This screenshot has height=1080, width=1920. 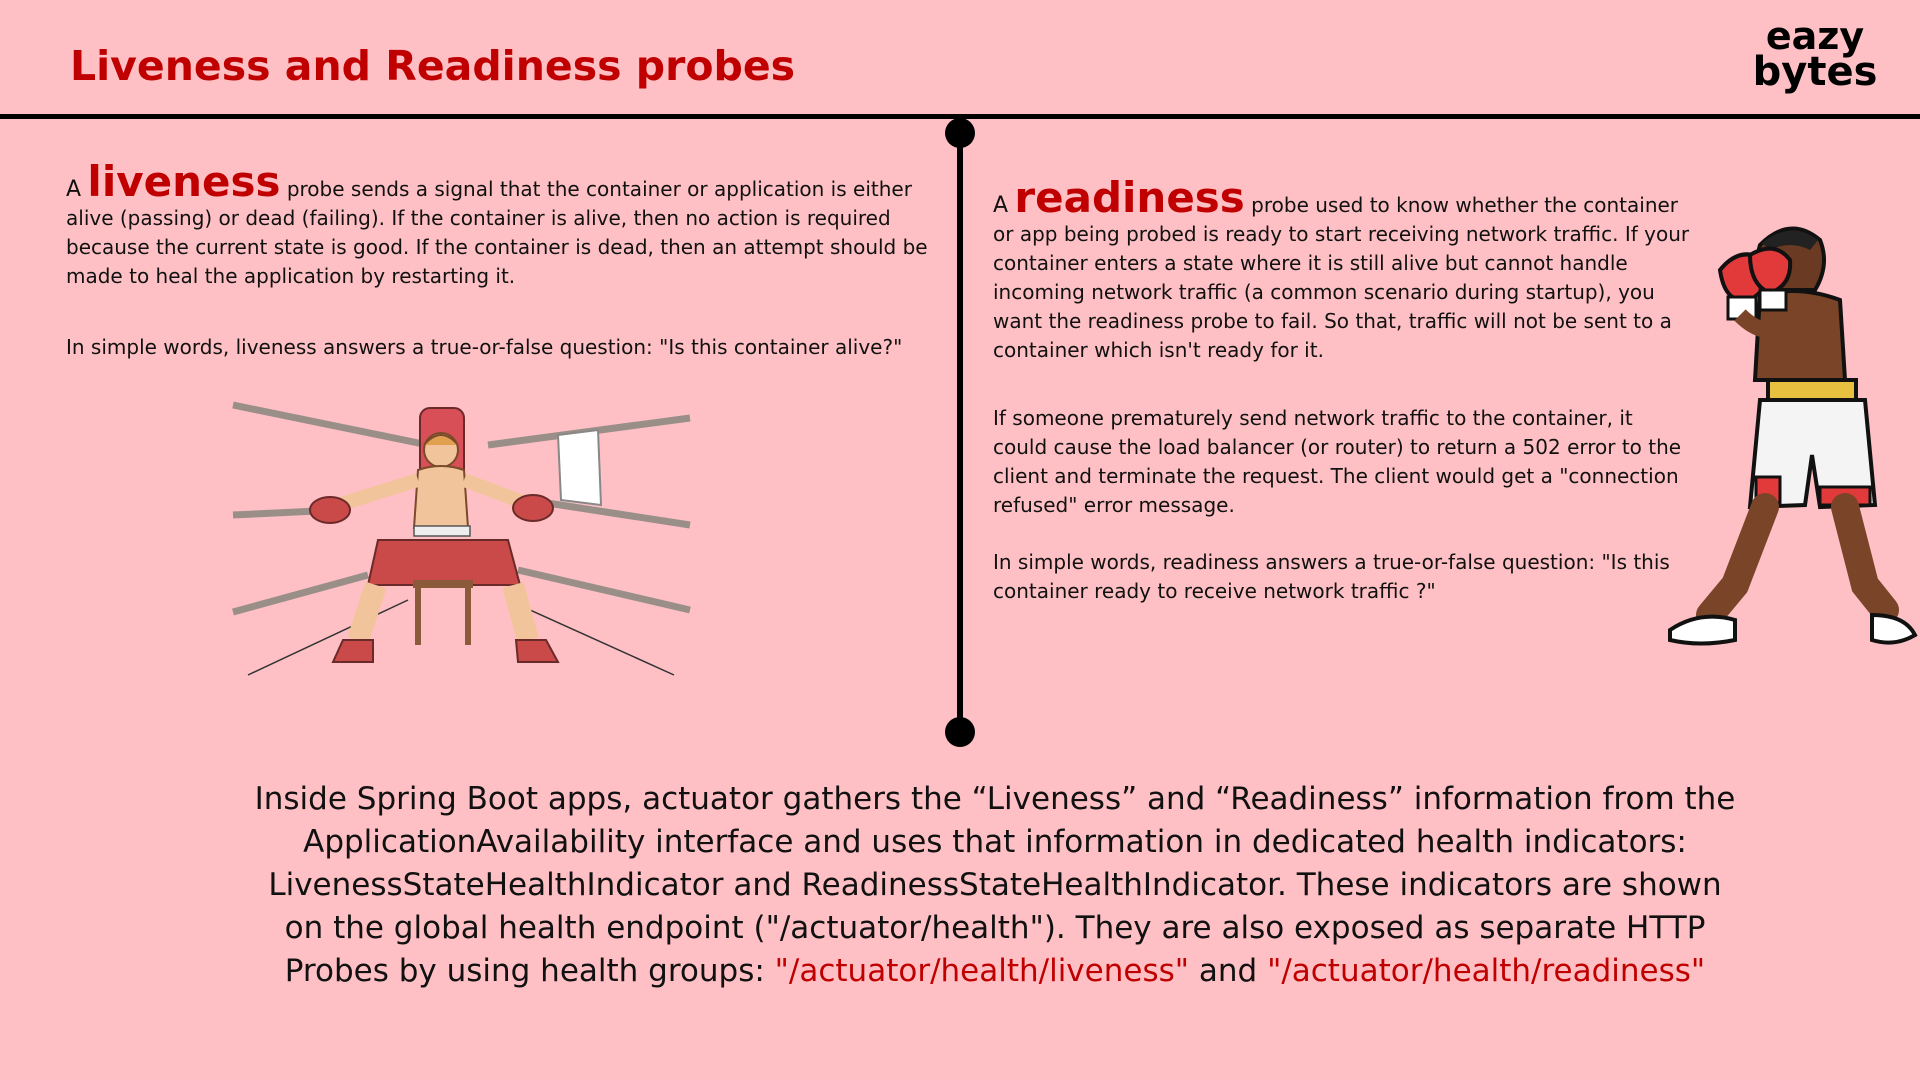 I want to click on logo-line-2: bytes, so click(x=1815, y=72).